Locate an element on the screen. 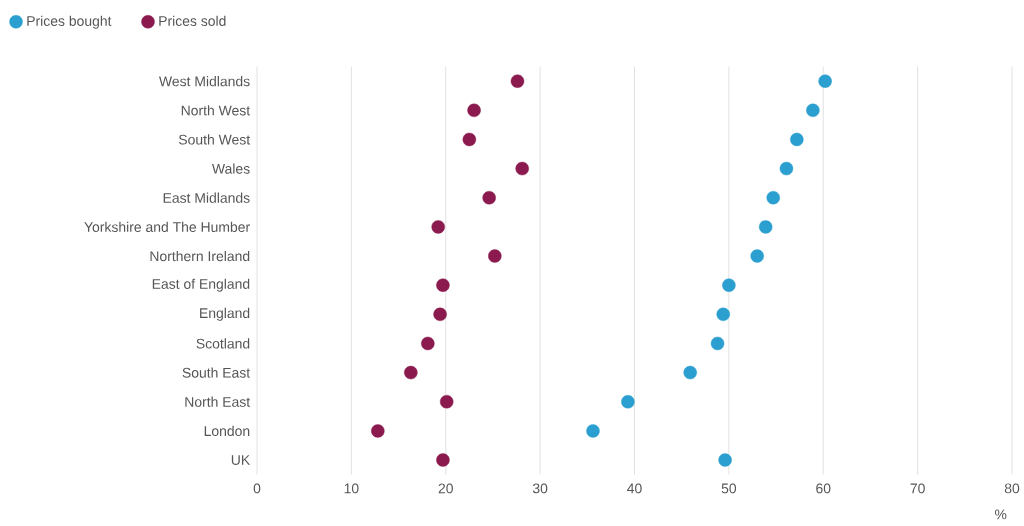  y-tick-label: East of England is located at coordinates (201, 285).